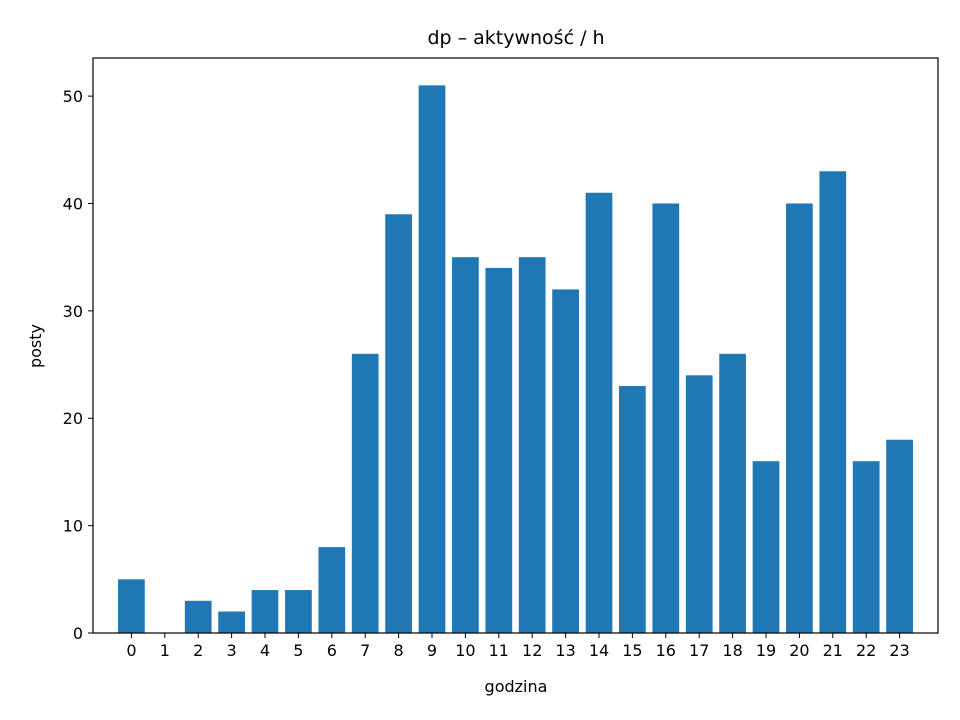  What do you see at coordinates (73, 203) in the screenshot?
I see `y-tick-label: 40` at bounding box center [73, 203].